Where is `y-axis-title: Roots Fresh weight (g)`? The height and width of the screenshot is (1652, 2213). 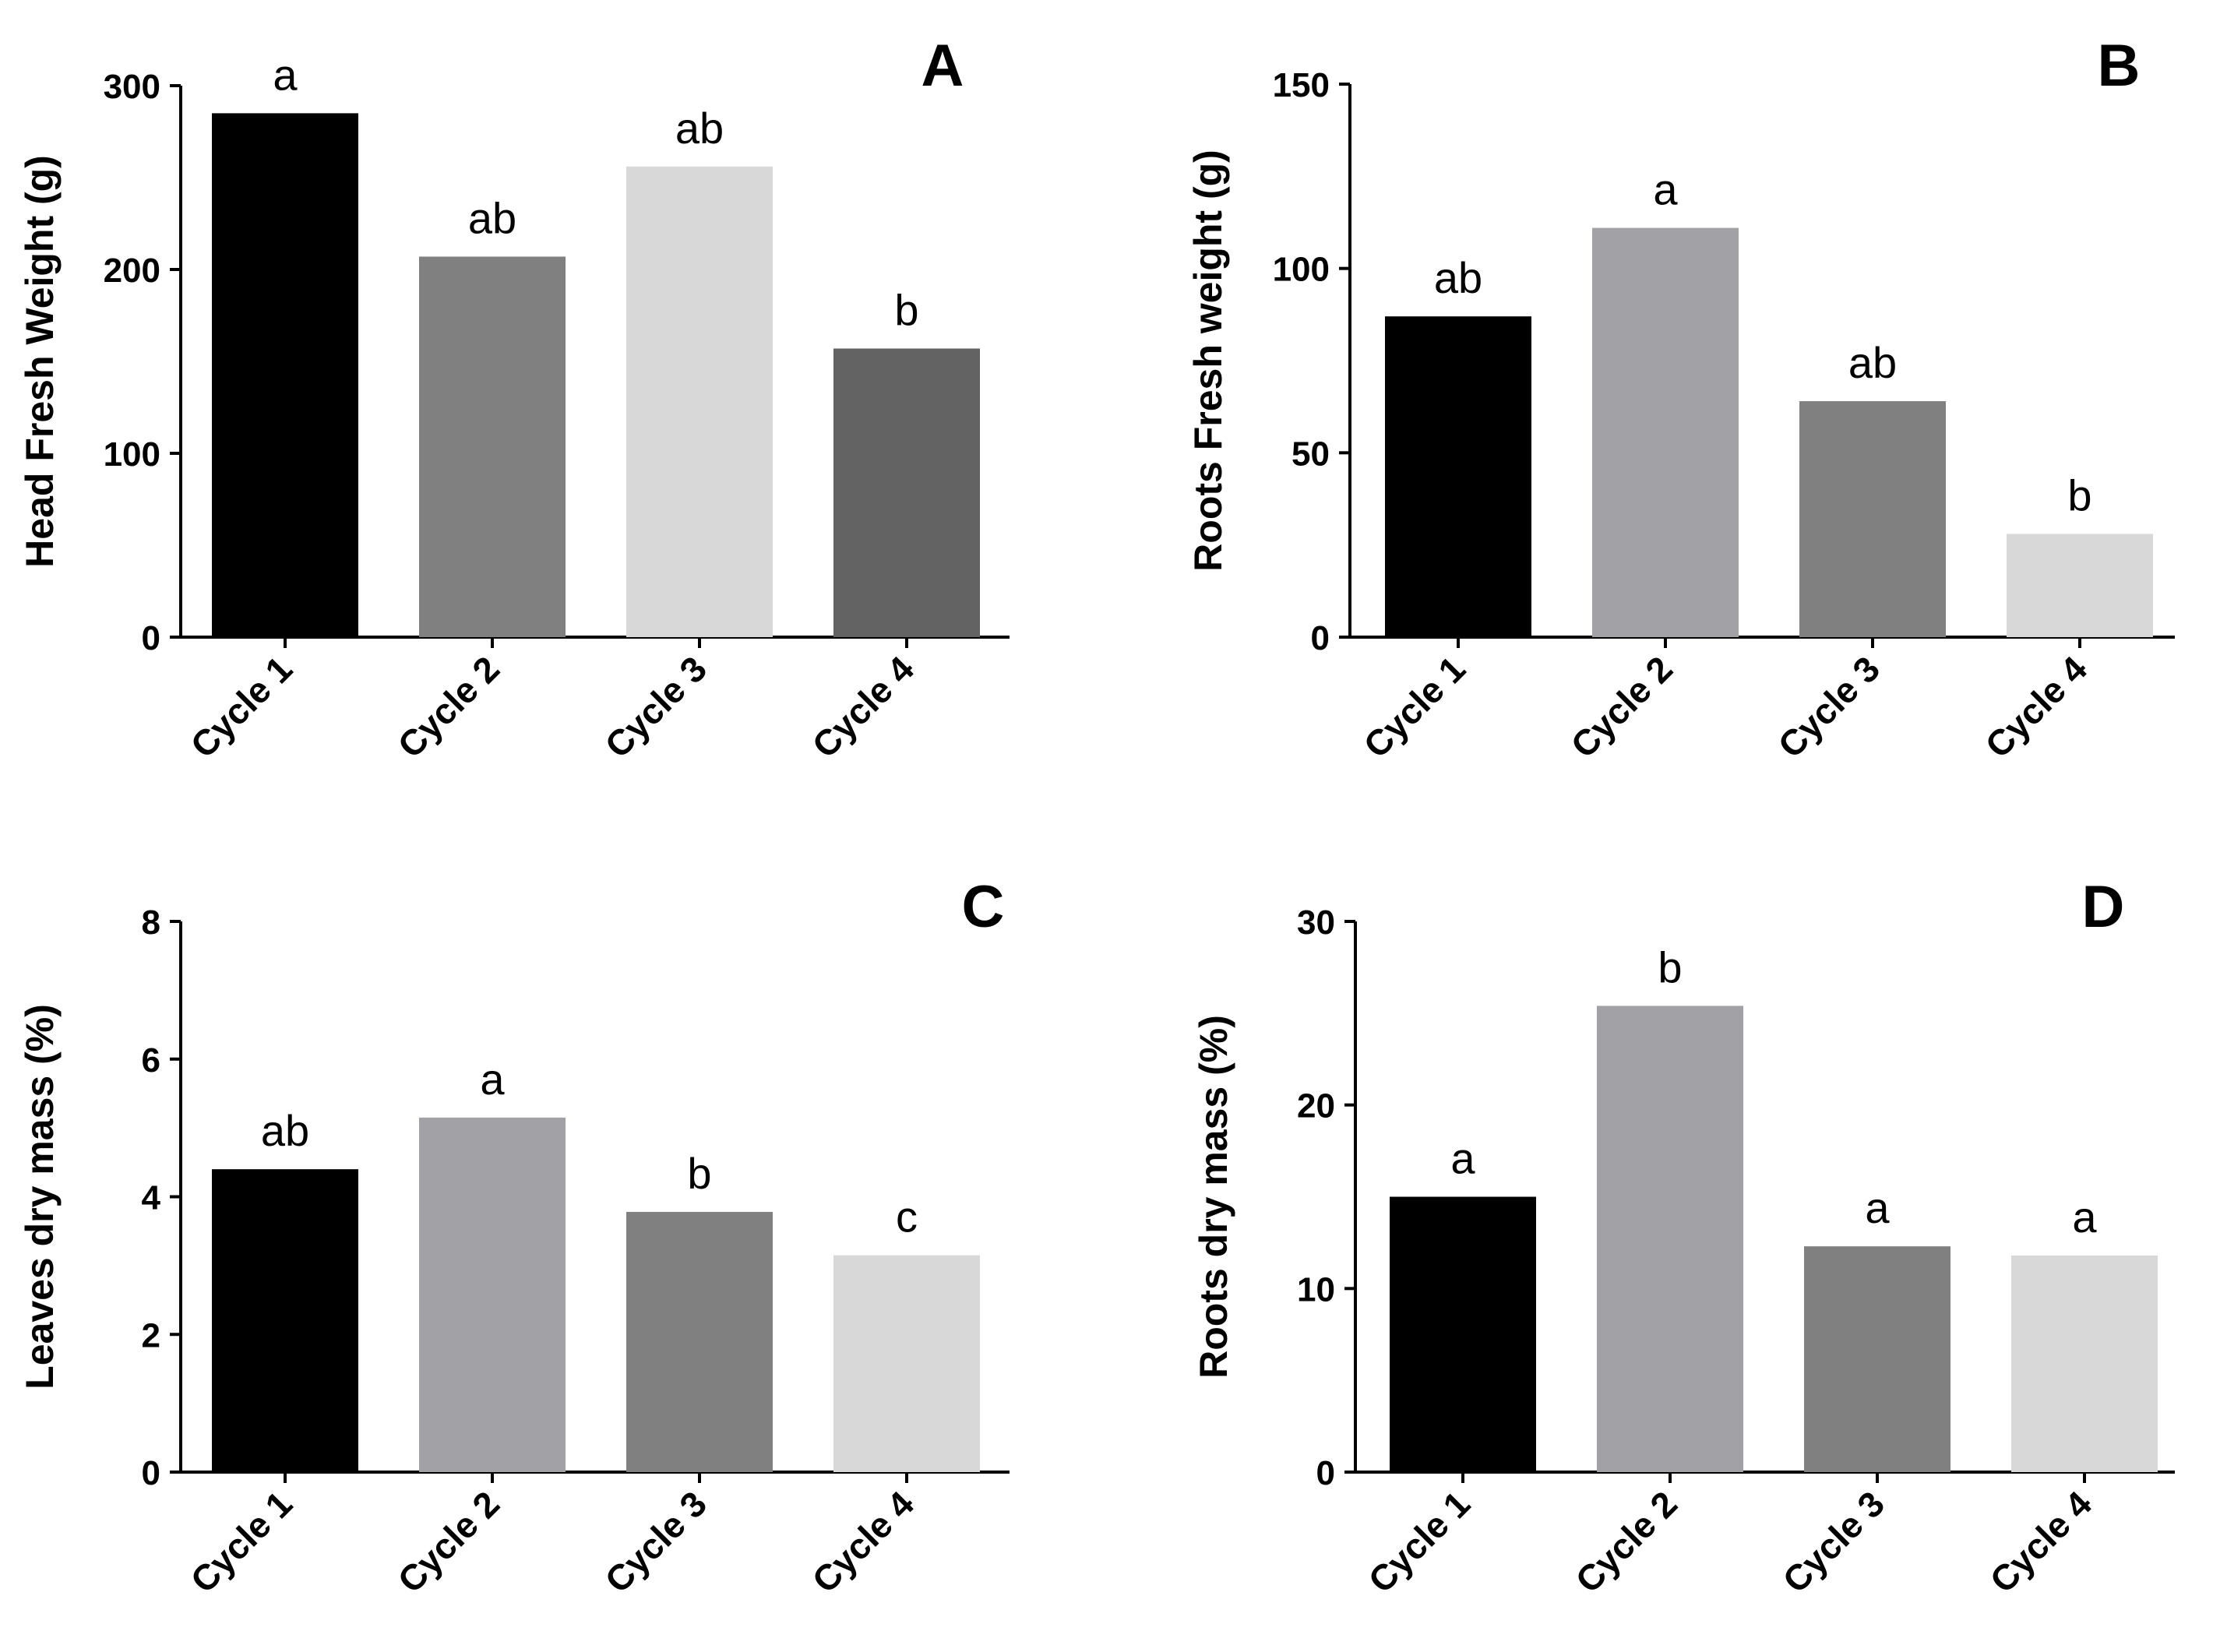
y-axis-title: Roots Fresh weight (g) is located at coordinates (1208, 361).